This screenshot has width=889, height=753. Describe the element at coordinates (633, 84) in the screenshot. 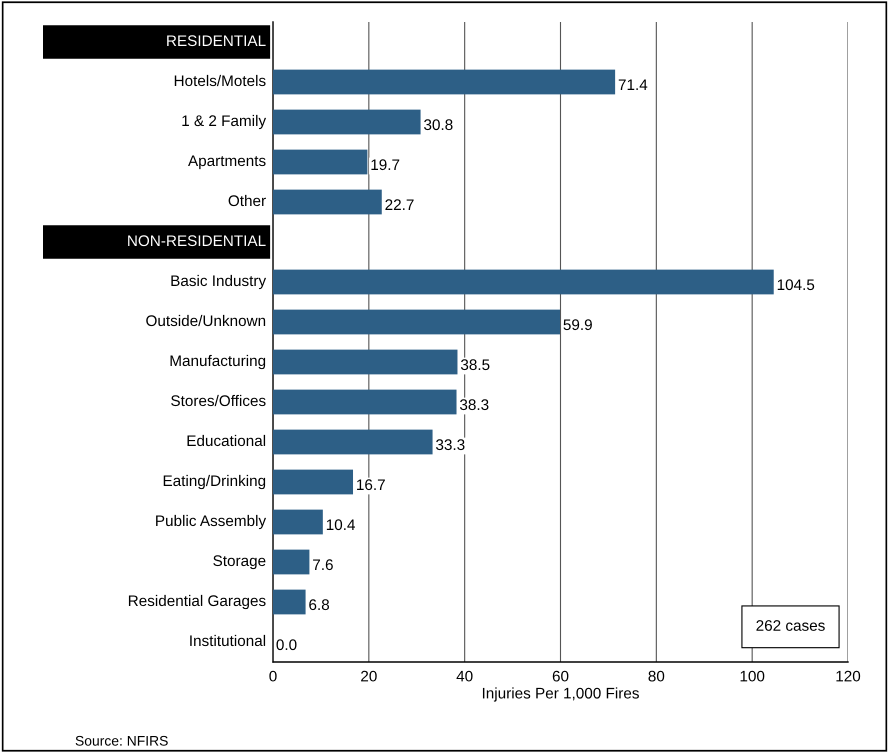

I see `data-label: 71.4` at that location.